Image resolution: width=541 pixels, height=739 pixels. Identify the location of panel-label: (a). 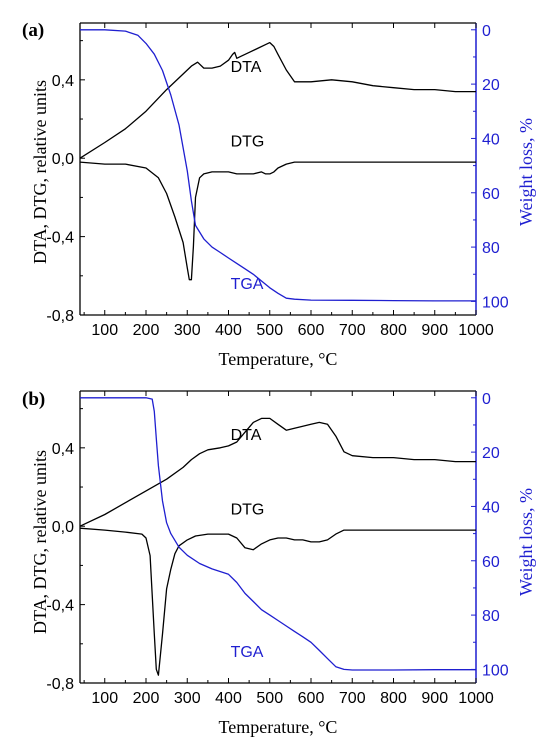
(33, 30).